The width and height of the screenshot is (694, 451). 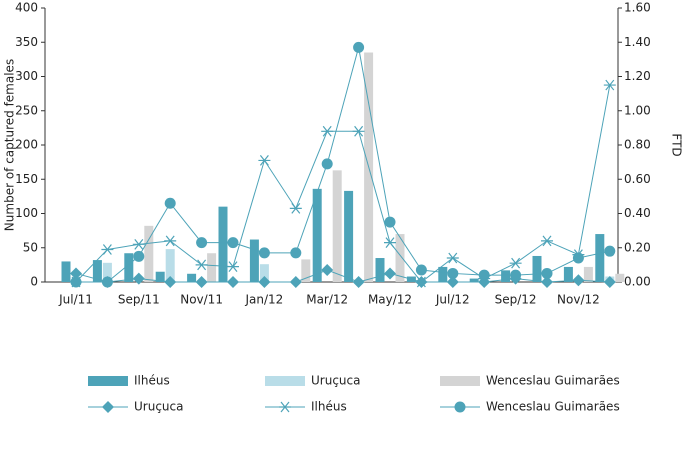 What do you see at coordinates (26, 213) in the screenshot?
I see `y-tick-label: 100` at bounding box center [26, 213].